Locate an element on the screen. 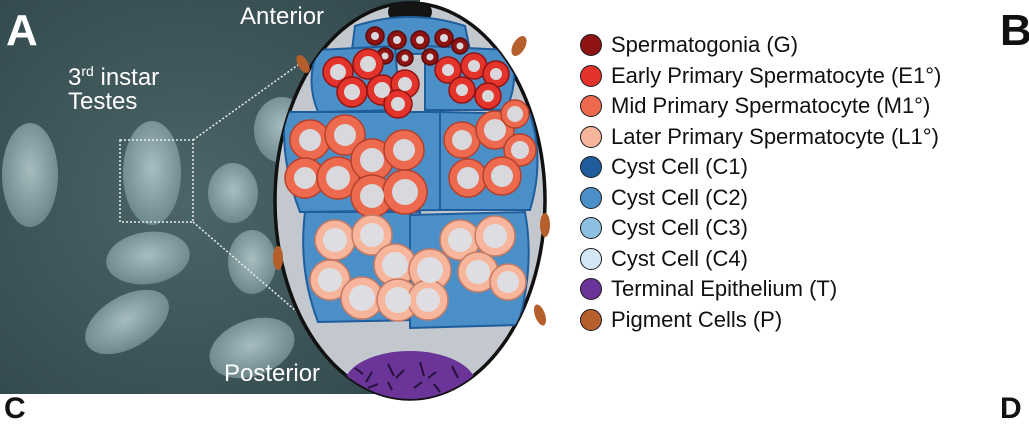 This screenshot has height=426, width=1029. legend-item: Later Primary Spermatocyte (L1°) is located at coordinates (760, 137).